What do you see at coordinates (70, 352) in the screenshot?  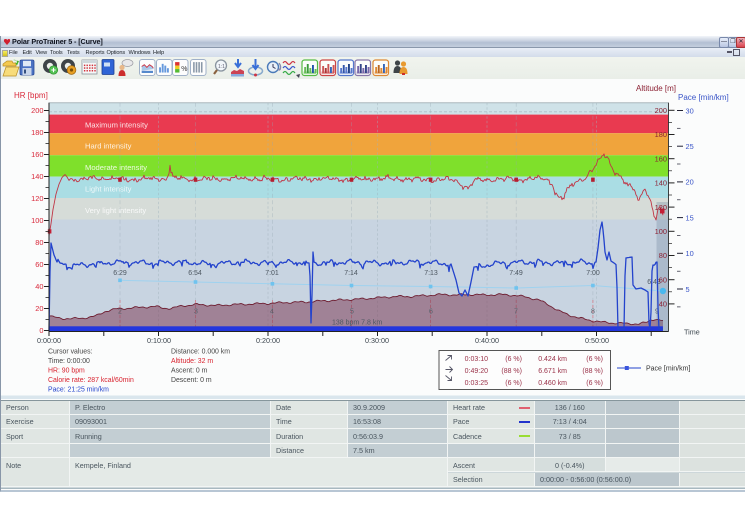 I see `svg-text: Cursor values:` at bounding box center [70, 352].